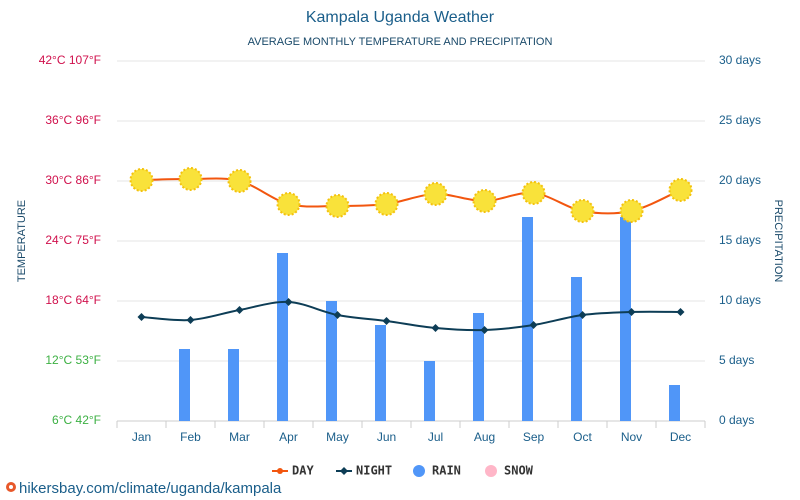 The width and height of the screenshot is (800, 500). What do you see at coordinates (400, 17) in the screenshot?
I see `chart-title: Kampala Uganda Weather` at bounding box center [400, 17].